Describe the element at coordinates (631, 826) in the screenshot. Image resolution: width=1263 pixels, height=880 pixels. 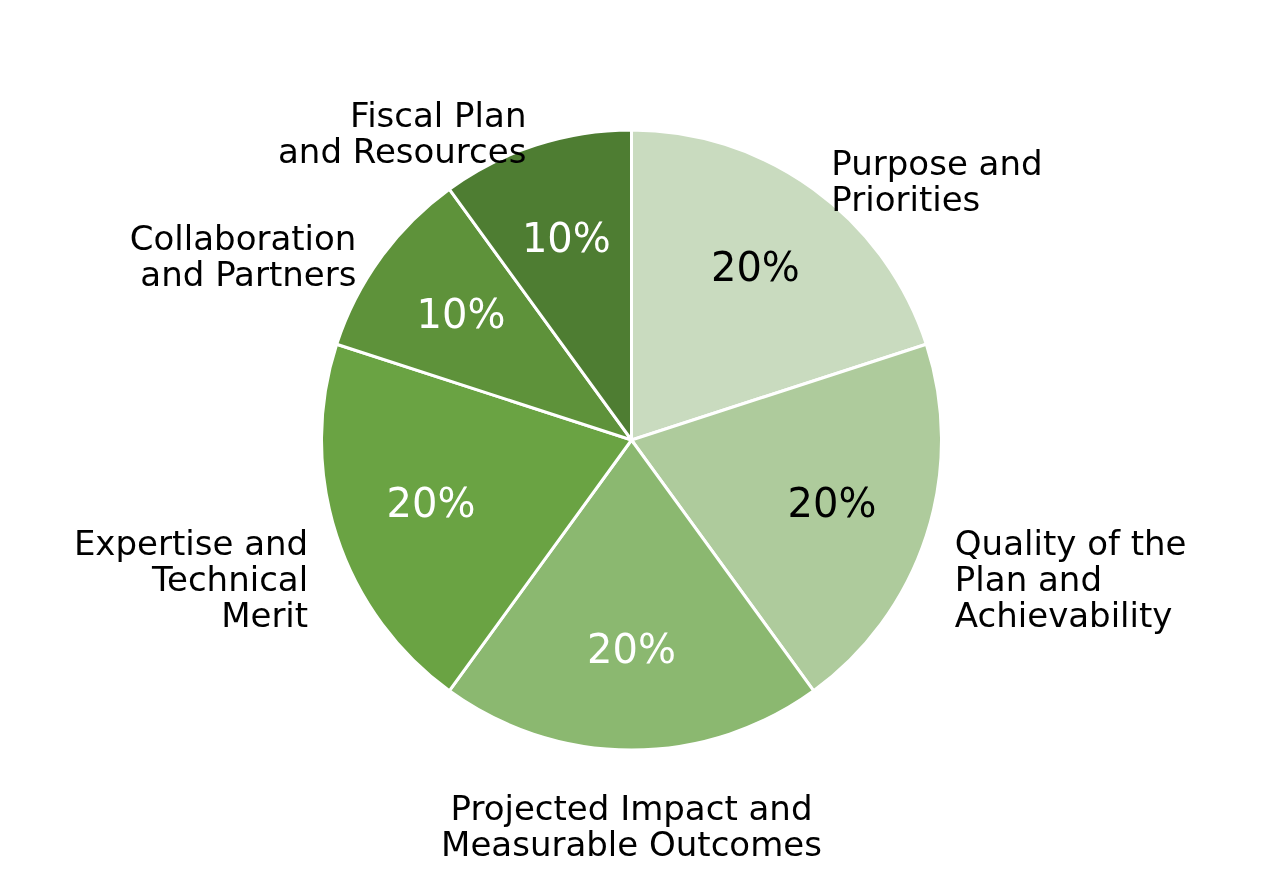
I see `slice-label: Projected Impact and Measurable Outcomes` at that location.